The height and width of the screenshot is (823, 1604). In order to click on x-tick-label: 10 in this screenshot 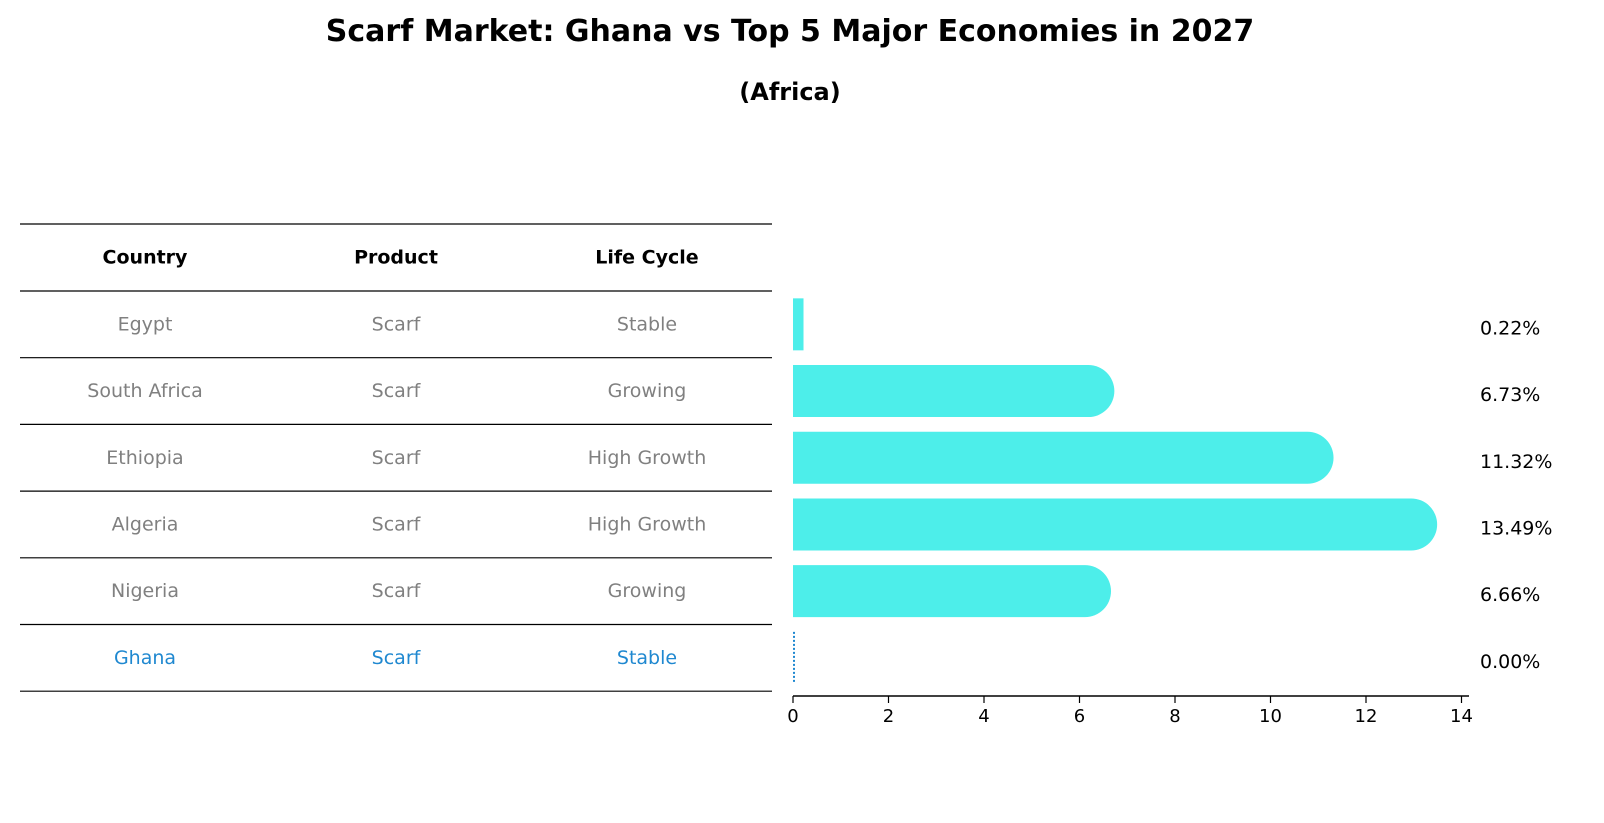, I will do `click(1270, 716)`.